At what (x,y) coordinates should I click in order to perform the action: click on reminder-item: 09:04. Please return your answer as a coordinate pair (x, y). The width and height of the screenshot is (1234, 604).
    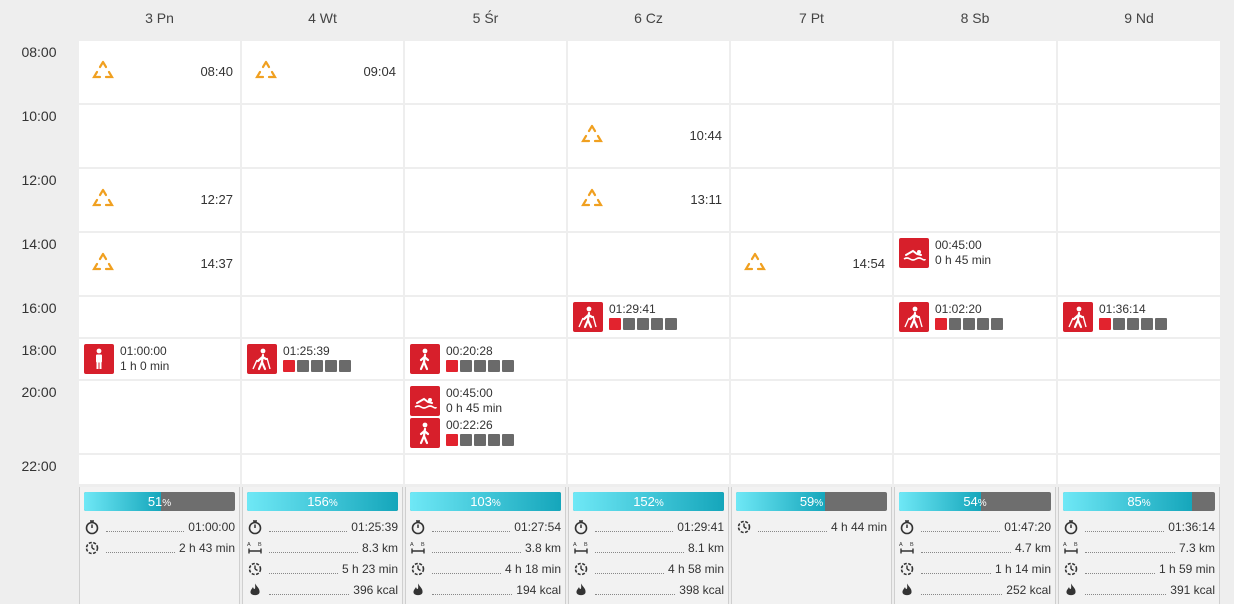
    Looking at the image, I should click on (325, 71).